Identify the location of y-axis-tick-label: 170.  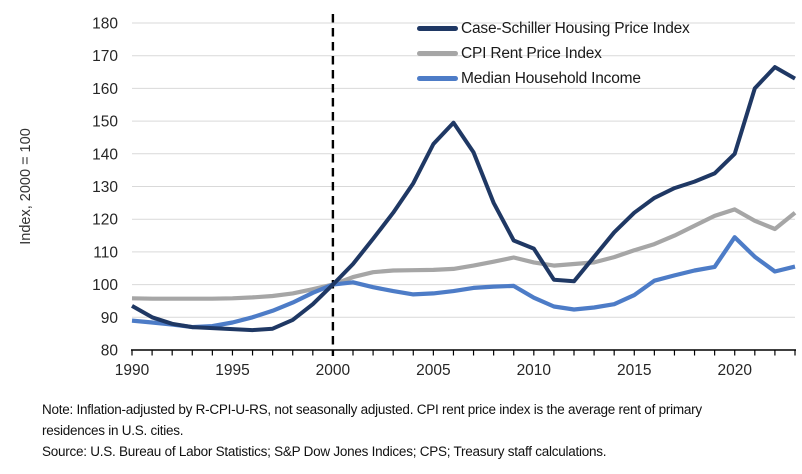
(105, 56).